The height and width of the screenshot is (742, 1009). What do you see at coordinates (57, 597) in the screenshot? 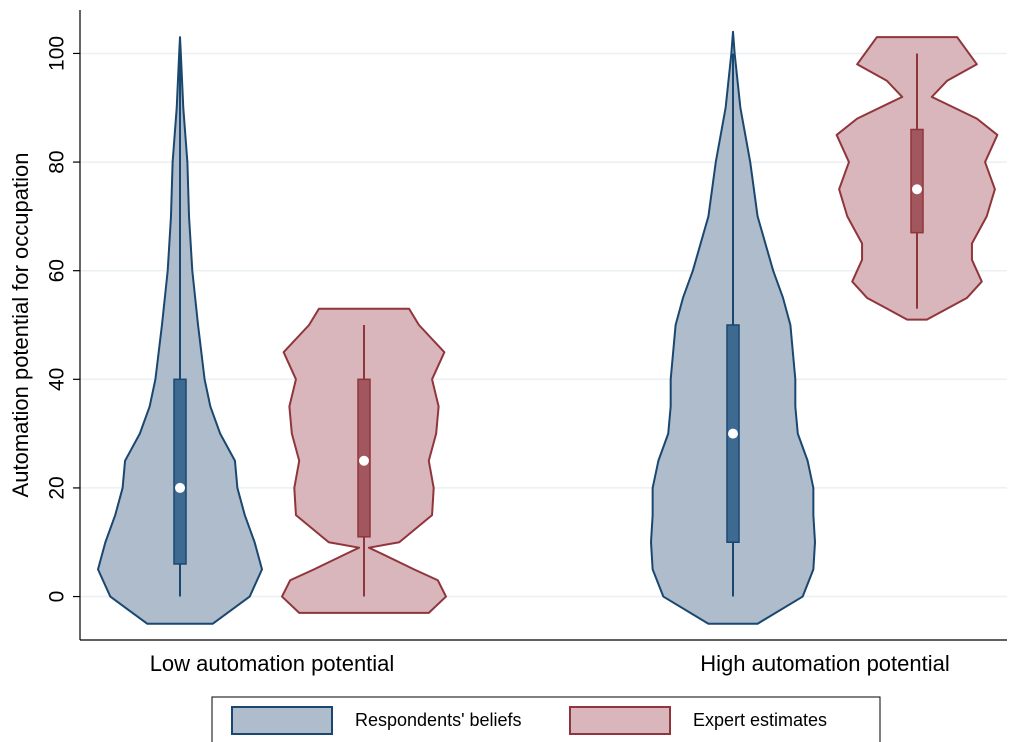
I see `y-tick-label: 0` at bounding box center [57, 597].